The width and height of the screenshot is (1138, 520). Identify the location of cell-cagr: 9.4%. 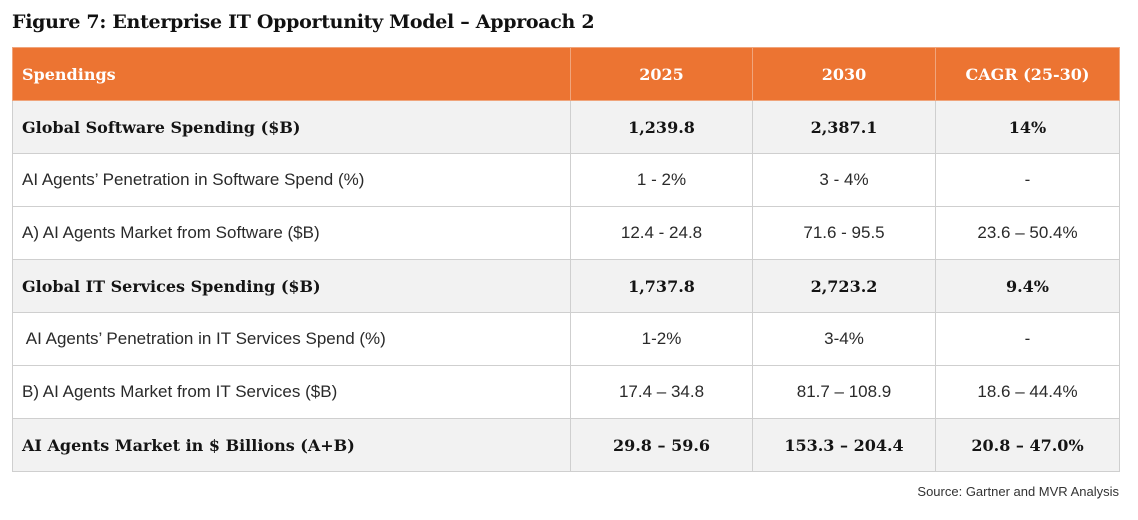
(1027, 286).